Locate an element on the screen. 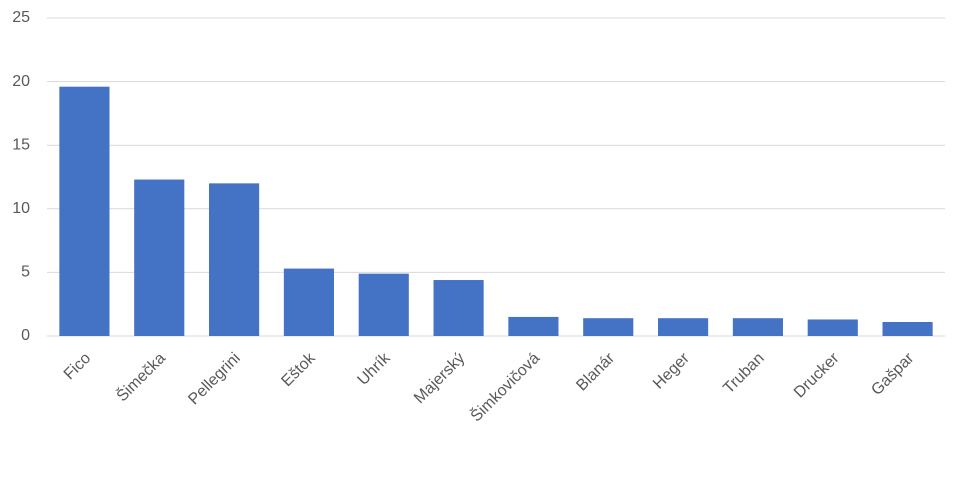  y-tick-label: 20 is located at coordinates (21, 81).